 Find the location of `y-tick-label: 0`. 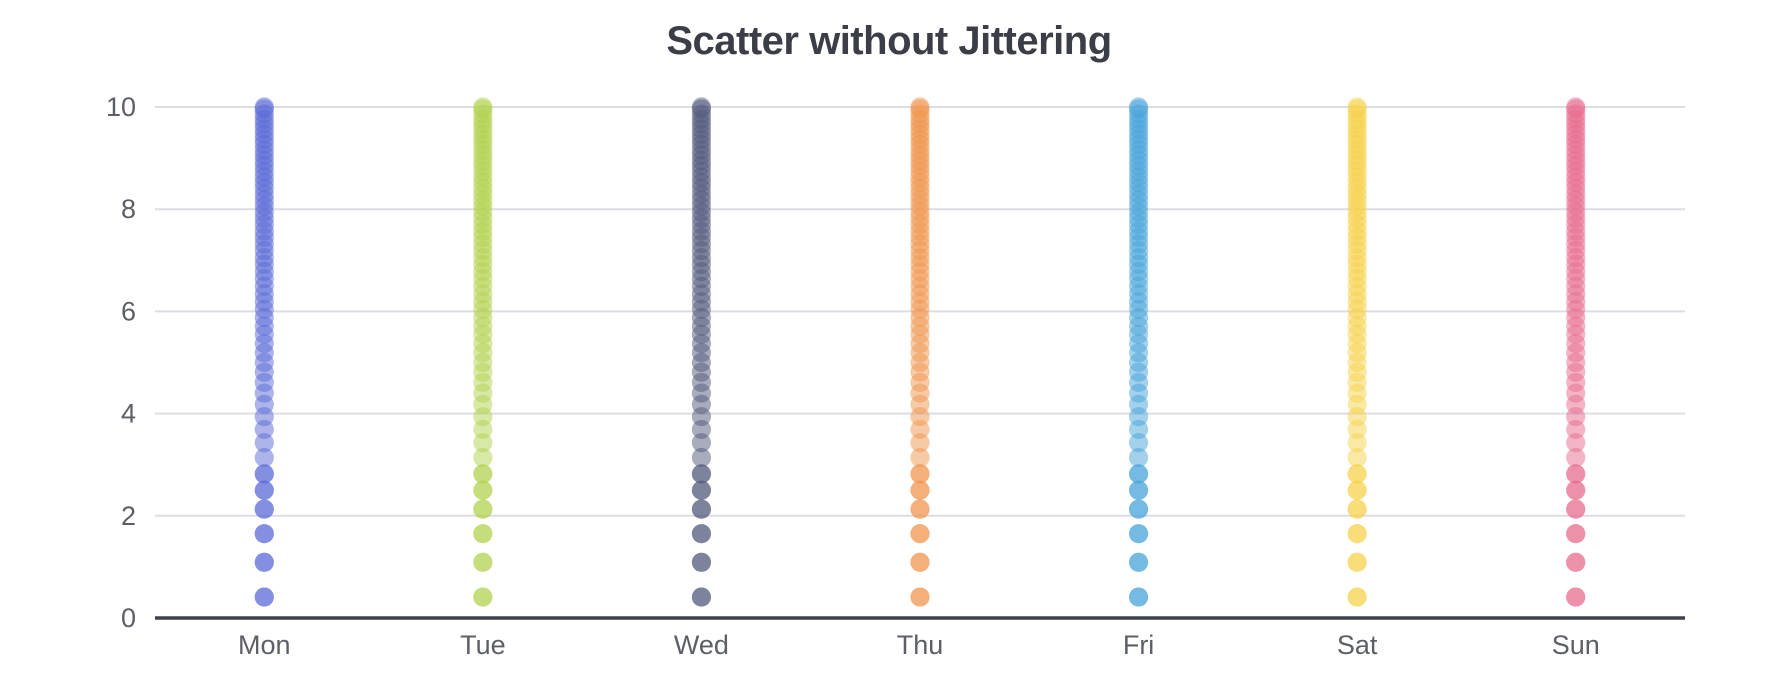

y-tick-label: 0 is located at coordinates (128, 618).